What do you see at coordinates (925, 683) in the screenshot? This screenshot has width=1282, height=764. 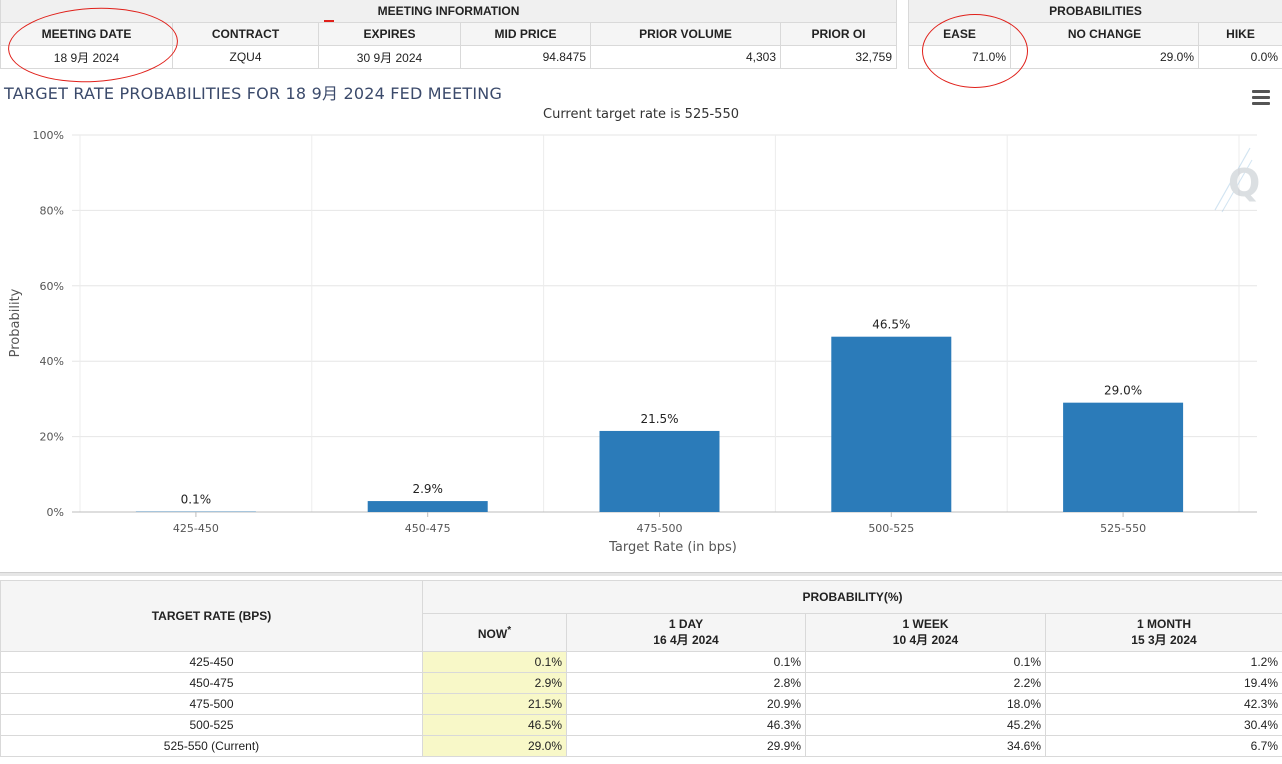 I see `probability-cell: 2.2%` at bounding box center [925, 683].